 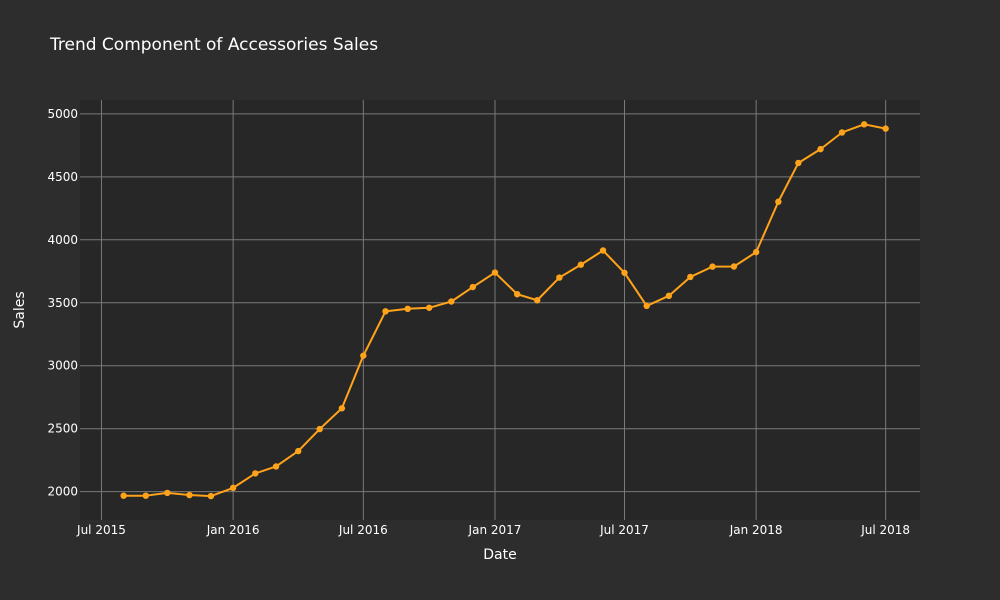 I want to click on y-axis-title: Sales, so click(x=20, y=309).